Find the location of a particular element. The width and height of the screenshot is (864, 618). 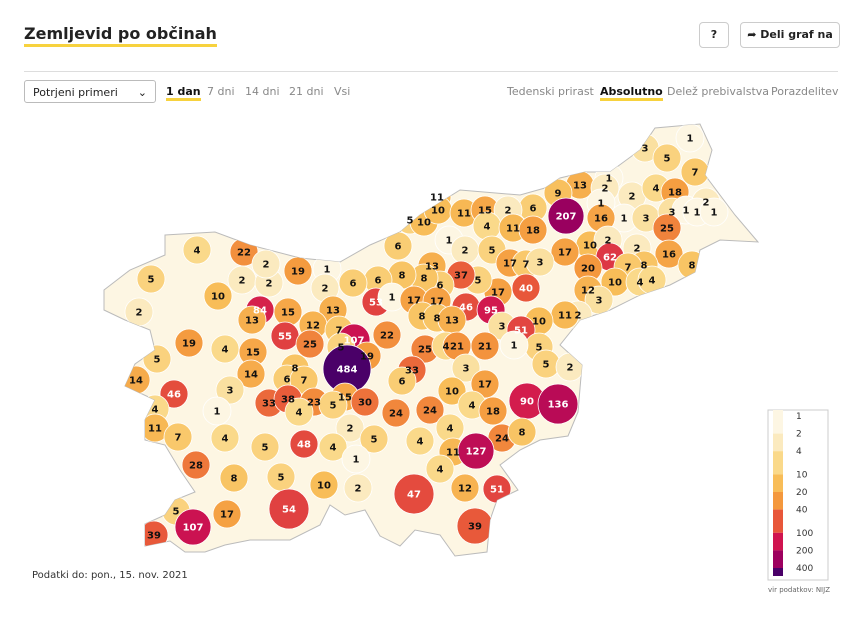

region-value: 40 is located at coordinates (526, 289).